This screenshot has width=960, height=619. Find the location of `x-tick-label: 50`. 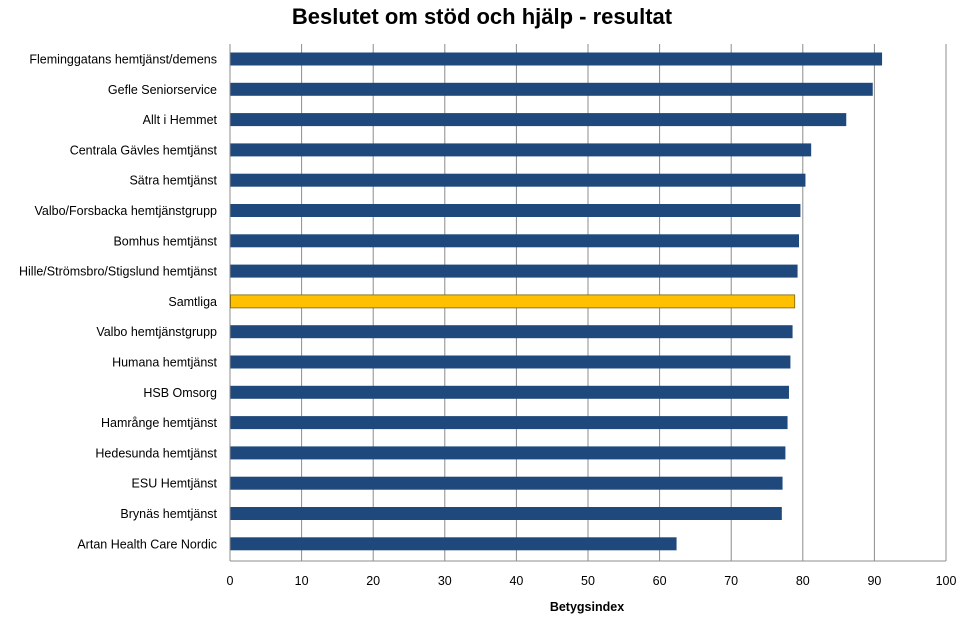

x-tick-label: 50 is located at coordinates (588, 581).